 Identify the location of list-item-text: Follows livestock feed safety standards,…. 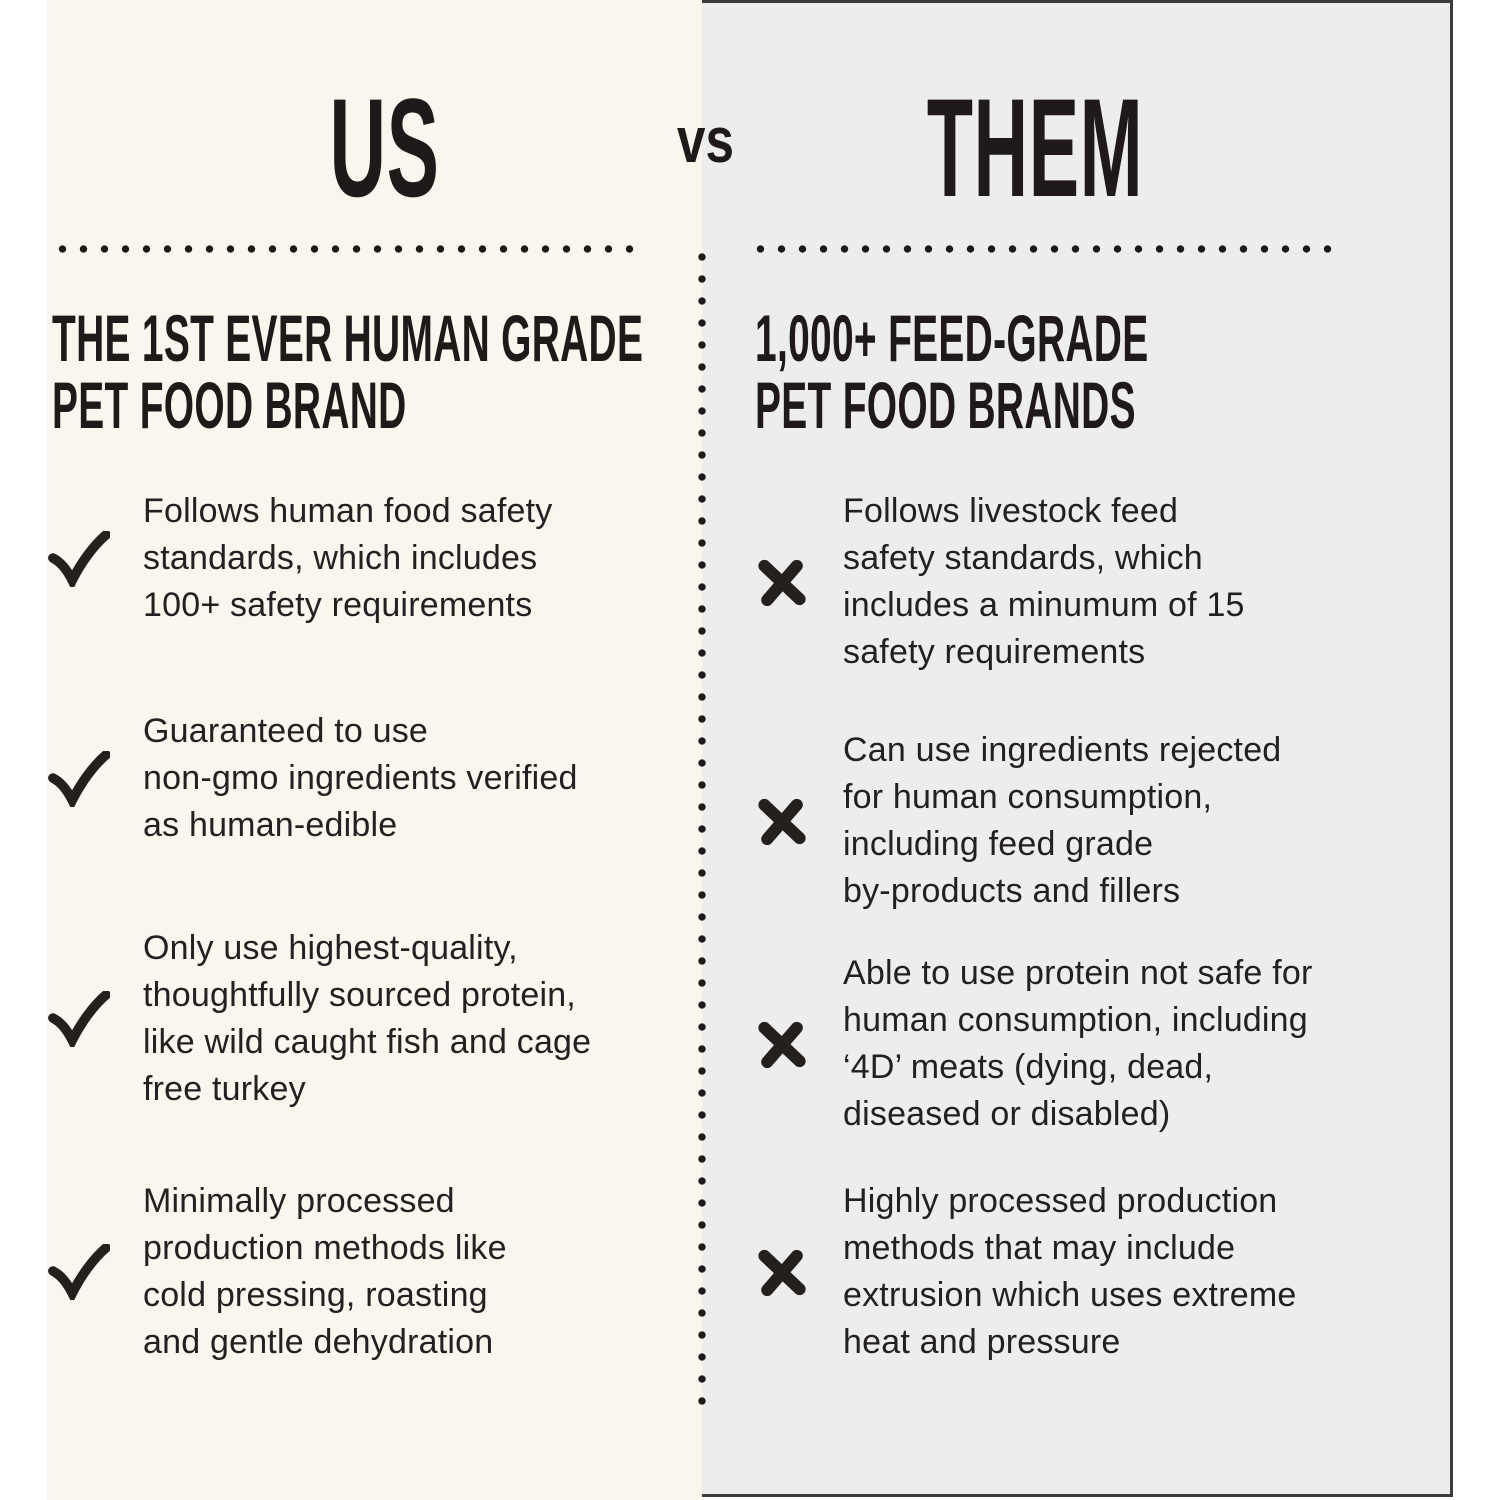
(1044, 581).